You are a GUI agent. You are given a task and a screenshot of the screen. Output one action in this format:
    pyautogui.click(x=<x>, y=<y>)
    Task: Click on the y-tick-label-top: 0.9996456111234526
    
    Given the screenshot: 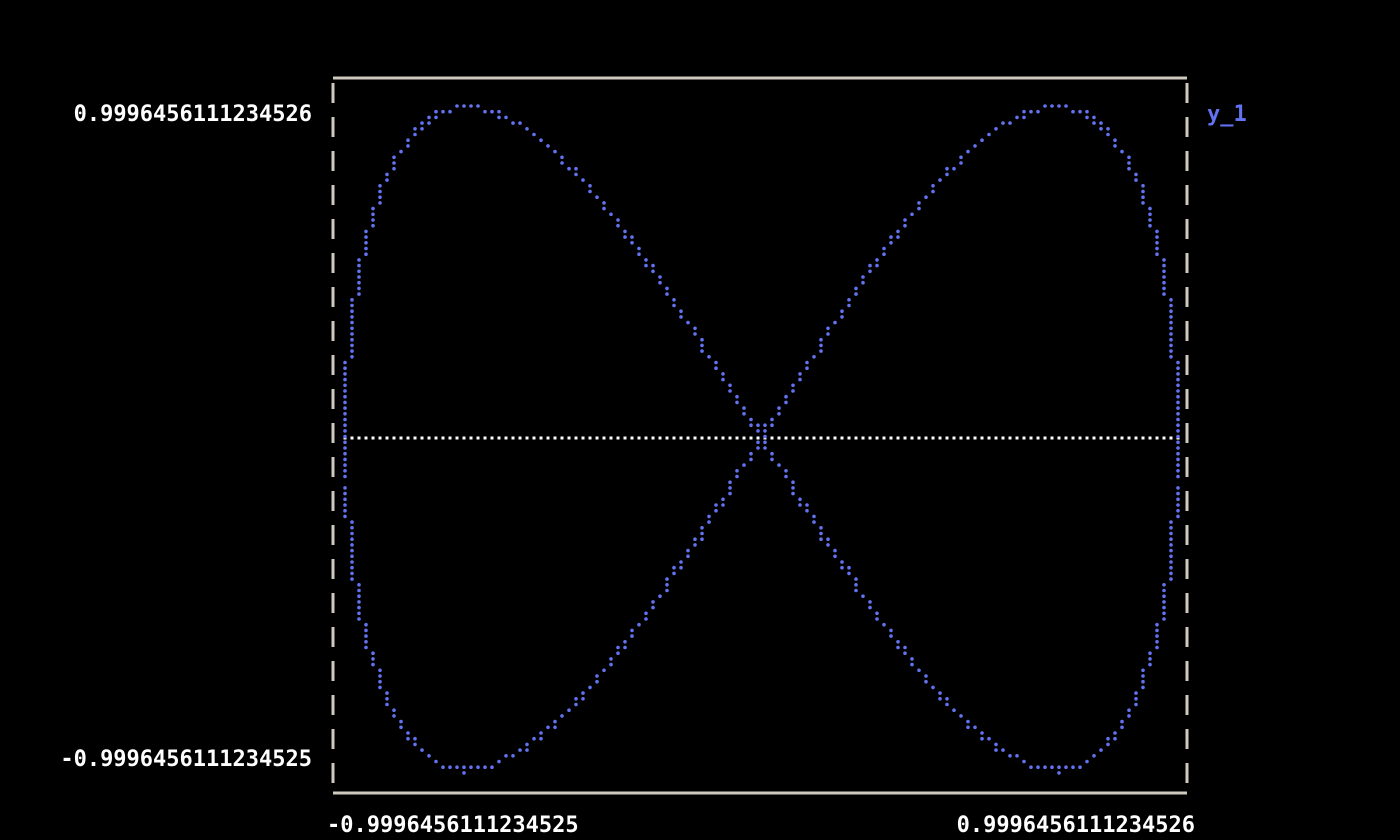 What is the action you would take?
    pyautogui.click(x=192, y=114)
    